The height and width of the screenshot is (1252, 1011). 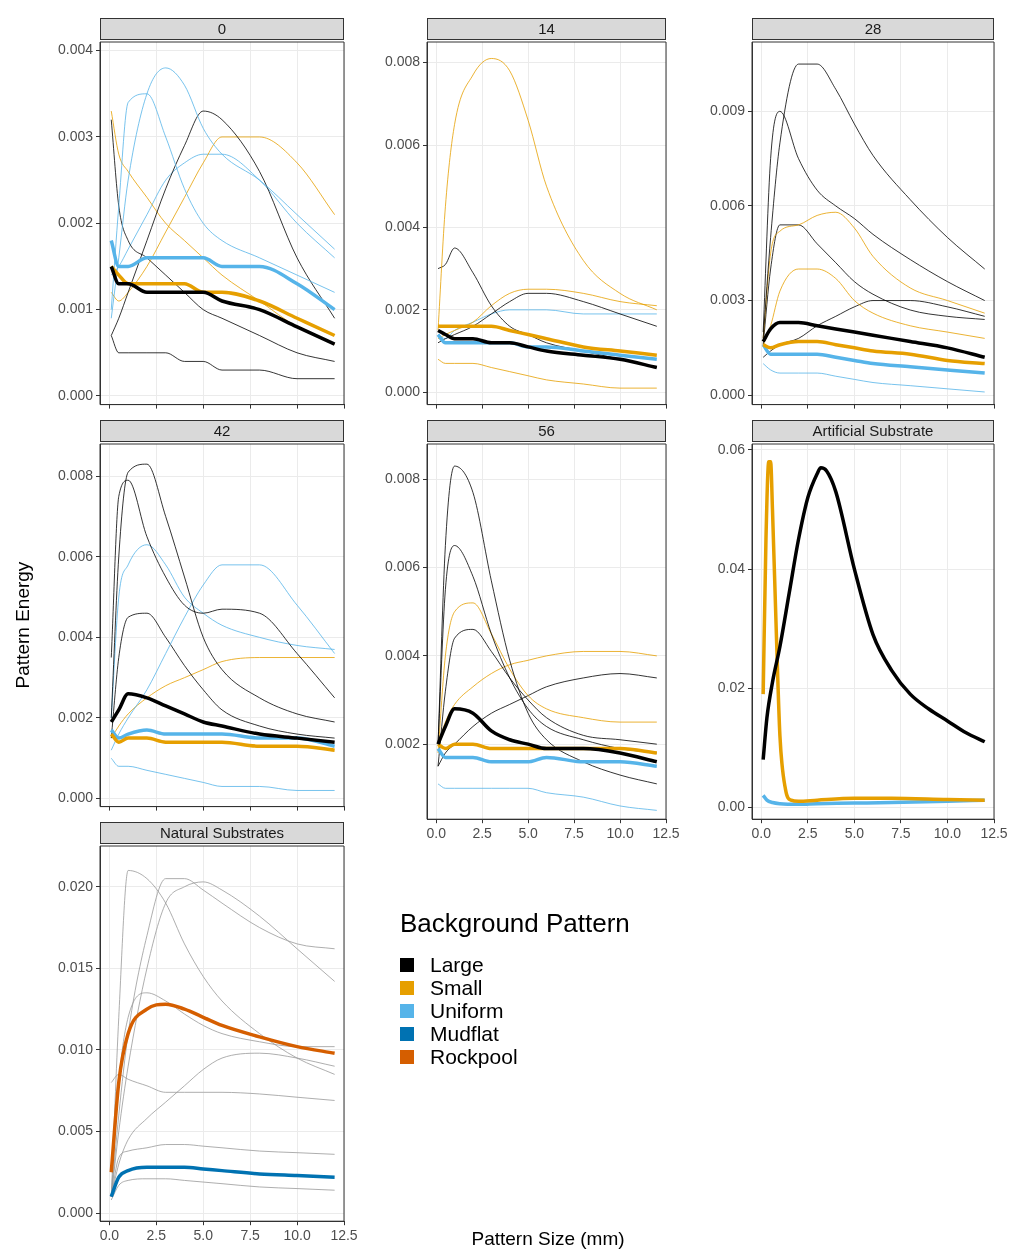 I want to click on y-tick-label: 0.009, so click(x=727, y=110).